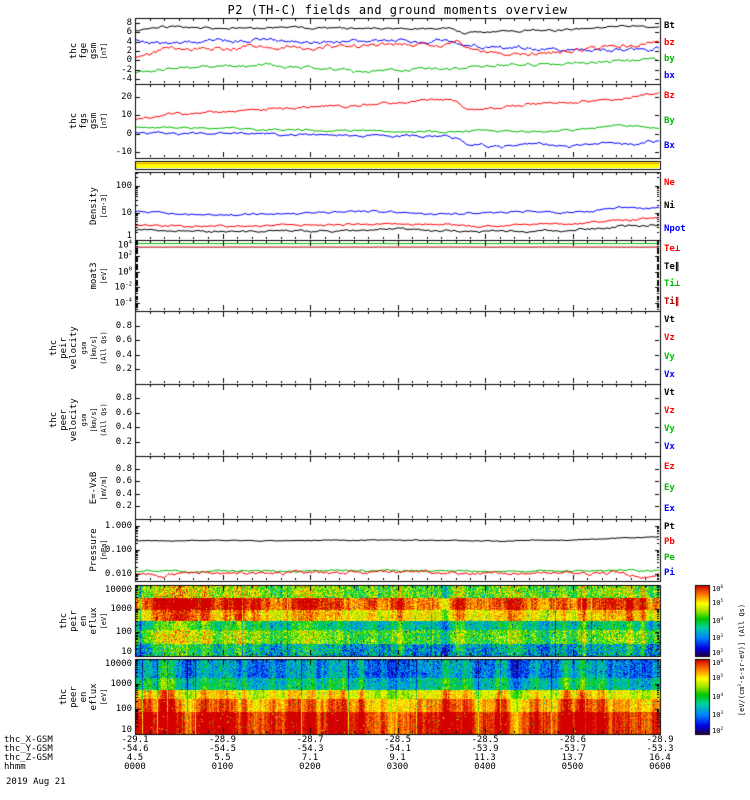 The image size is (750, 800). Describe the element at coordinates (104, 696) in the screenshot. I see `ylabel-peer_spec: [eV]` at that location.